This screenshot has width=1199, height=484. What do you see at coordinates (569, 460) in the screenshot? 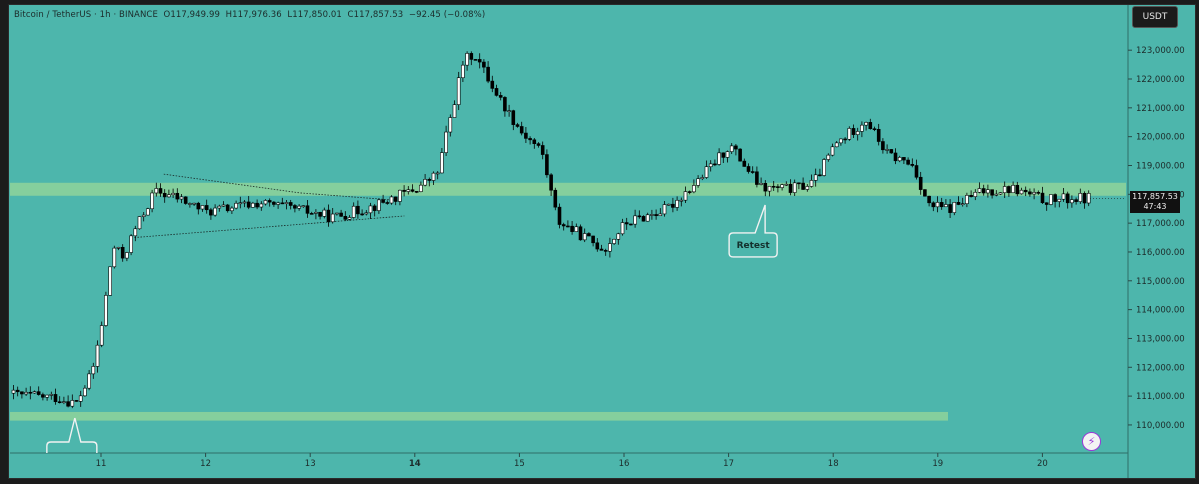
I see `time-axis: 11 12 13 14 15 16 17 18 19 20` at bounding box center [569, 460].